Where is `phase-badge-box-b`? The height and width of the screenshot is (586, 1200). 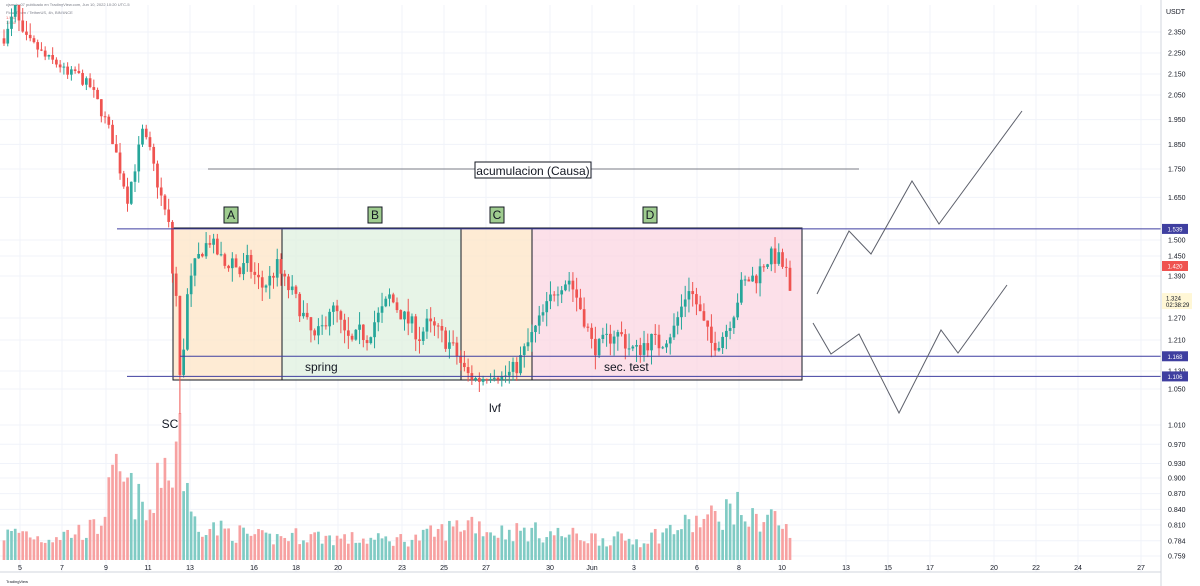
phase-badge-box-b is located at coordinates (375, 215).